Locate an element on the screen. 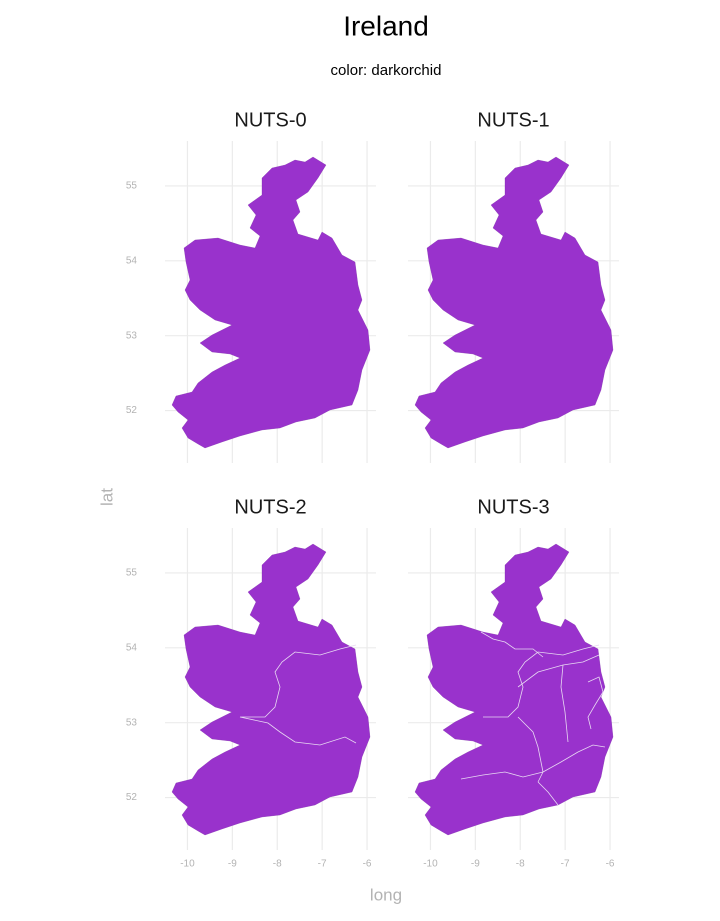 This screenshot has height=921, width=720. chart-title: Ireland is located at coordinates (386, 25).